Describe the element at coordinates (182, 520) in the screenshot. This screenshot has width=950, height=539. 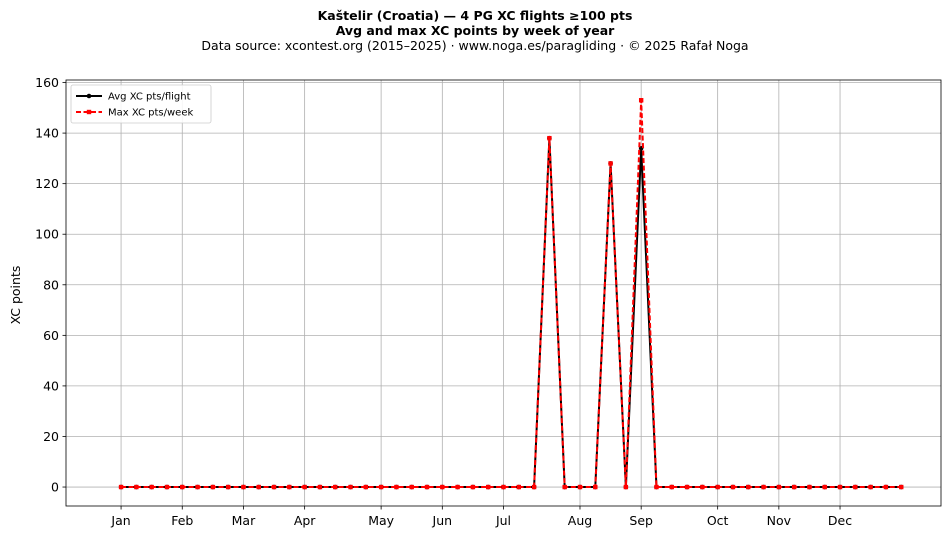
I see `x-tick-label: Feb` at that location.